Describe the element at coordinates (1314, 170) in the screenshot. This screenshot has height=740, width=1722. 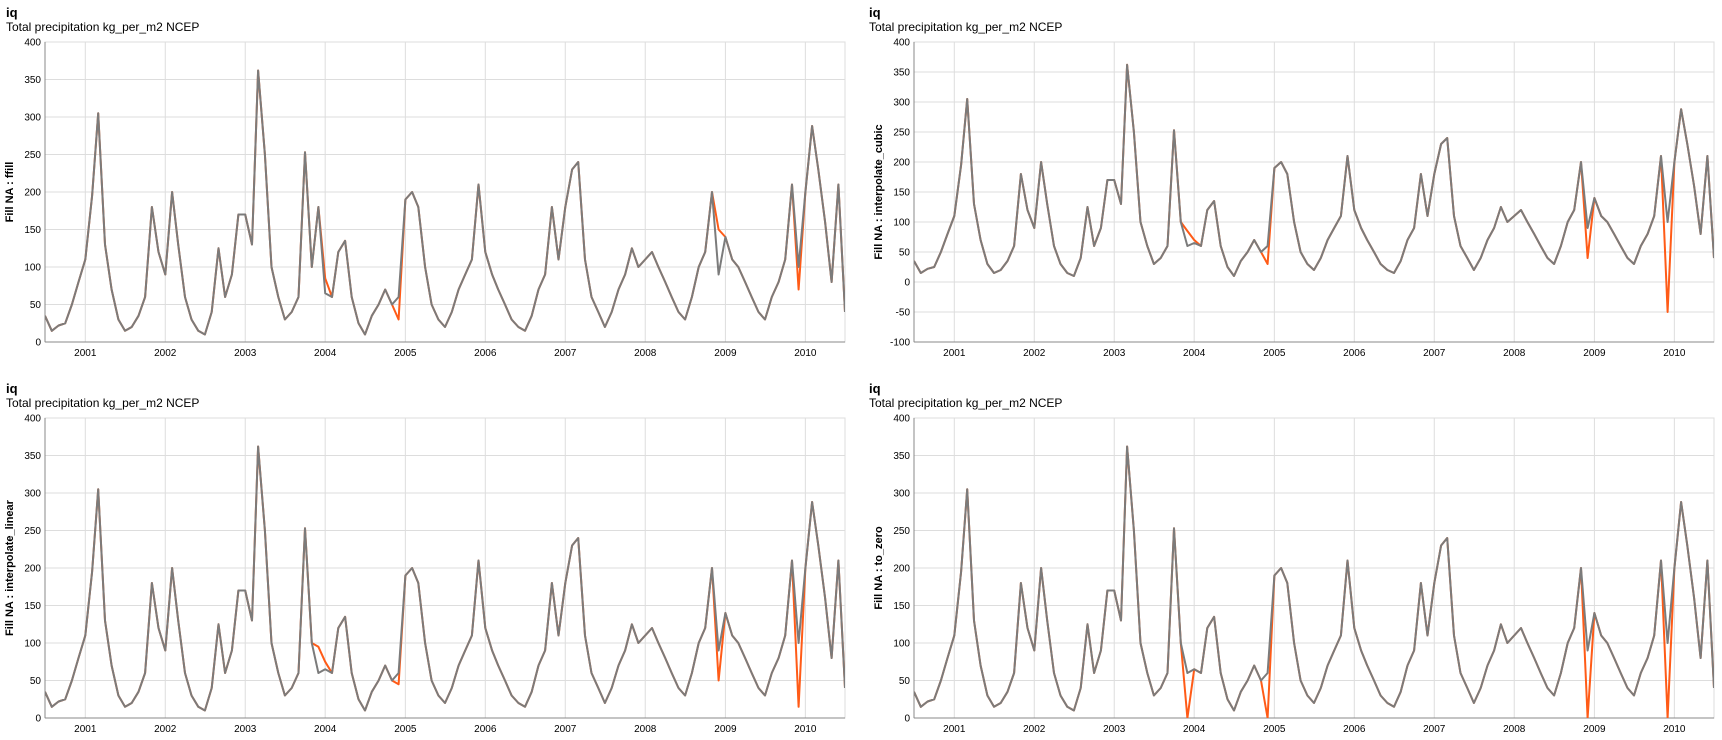
I see `series-line-original` at that location.